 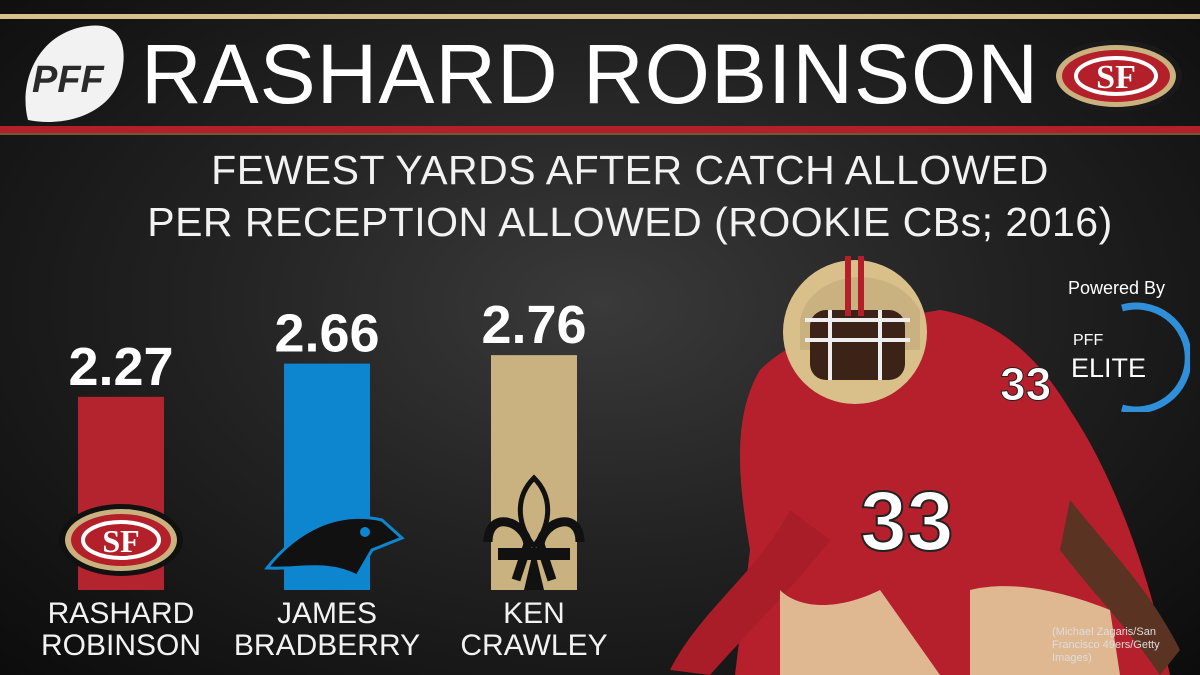 I want to click on team-logo-sf-icon: SF, so click(x=121, y=540).